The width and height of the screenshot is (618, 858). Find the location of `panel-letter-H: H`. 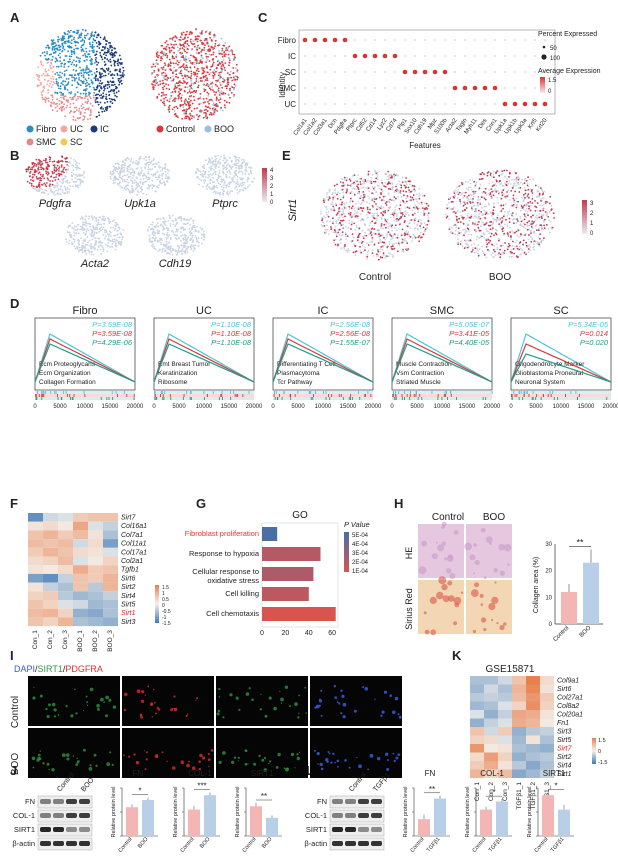

panel-letter-H: H is located at coordinates (398, 503).